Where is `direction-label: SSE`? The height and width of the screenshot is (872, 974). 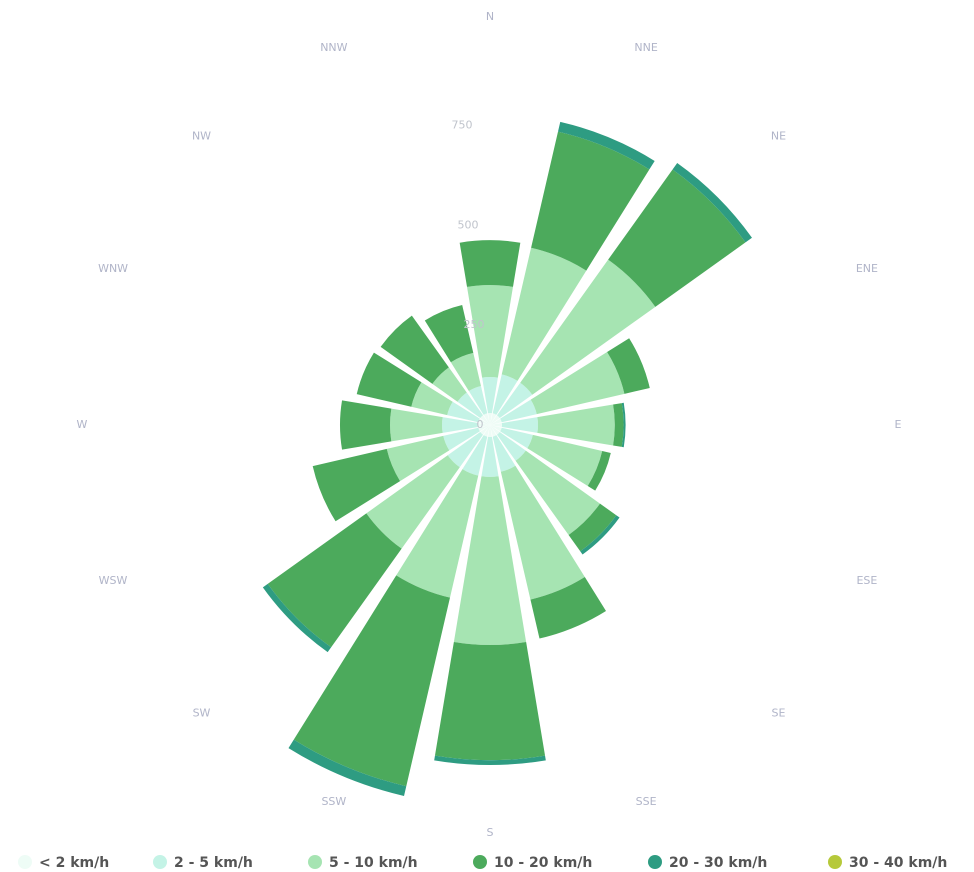
direction-label: SSE is located at coordinates (646, 801).